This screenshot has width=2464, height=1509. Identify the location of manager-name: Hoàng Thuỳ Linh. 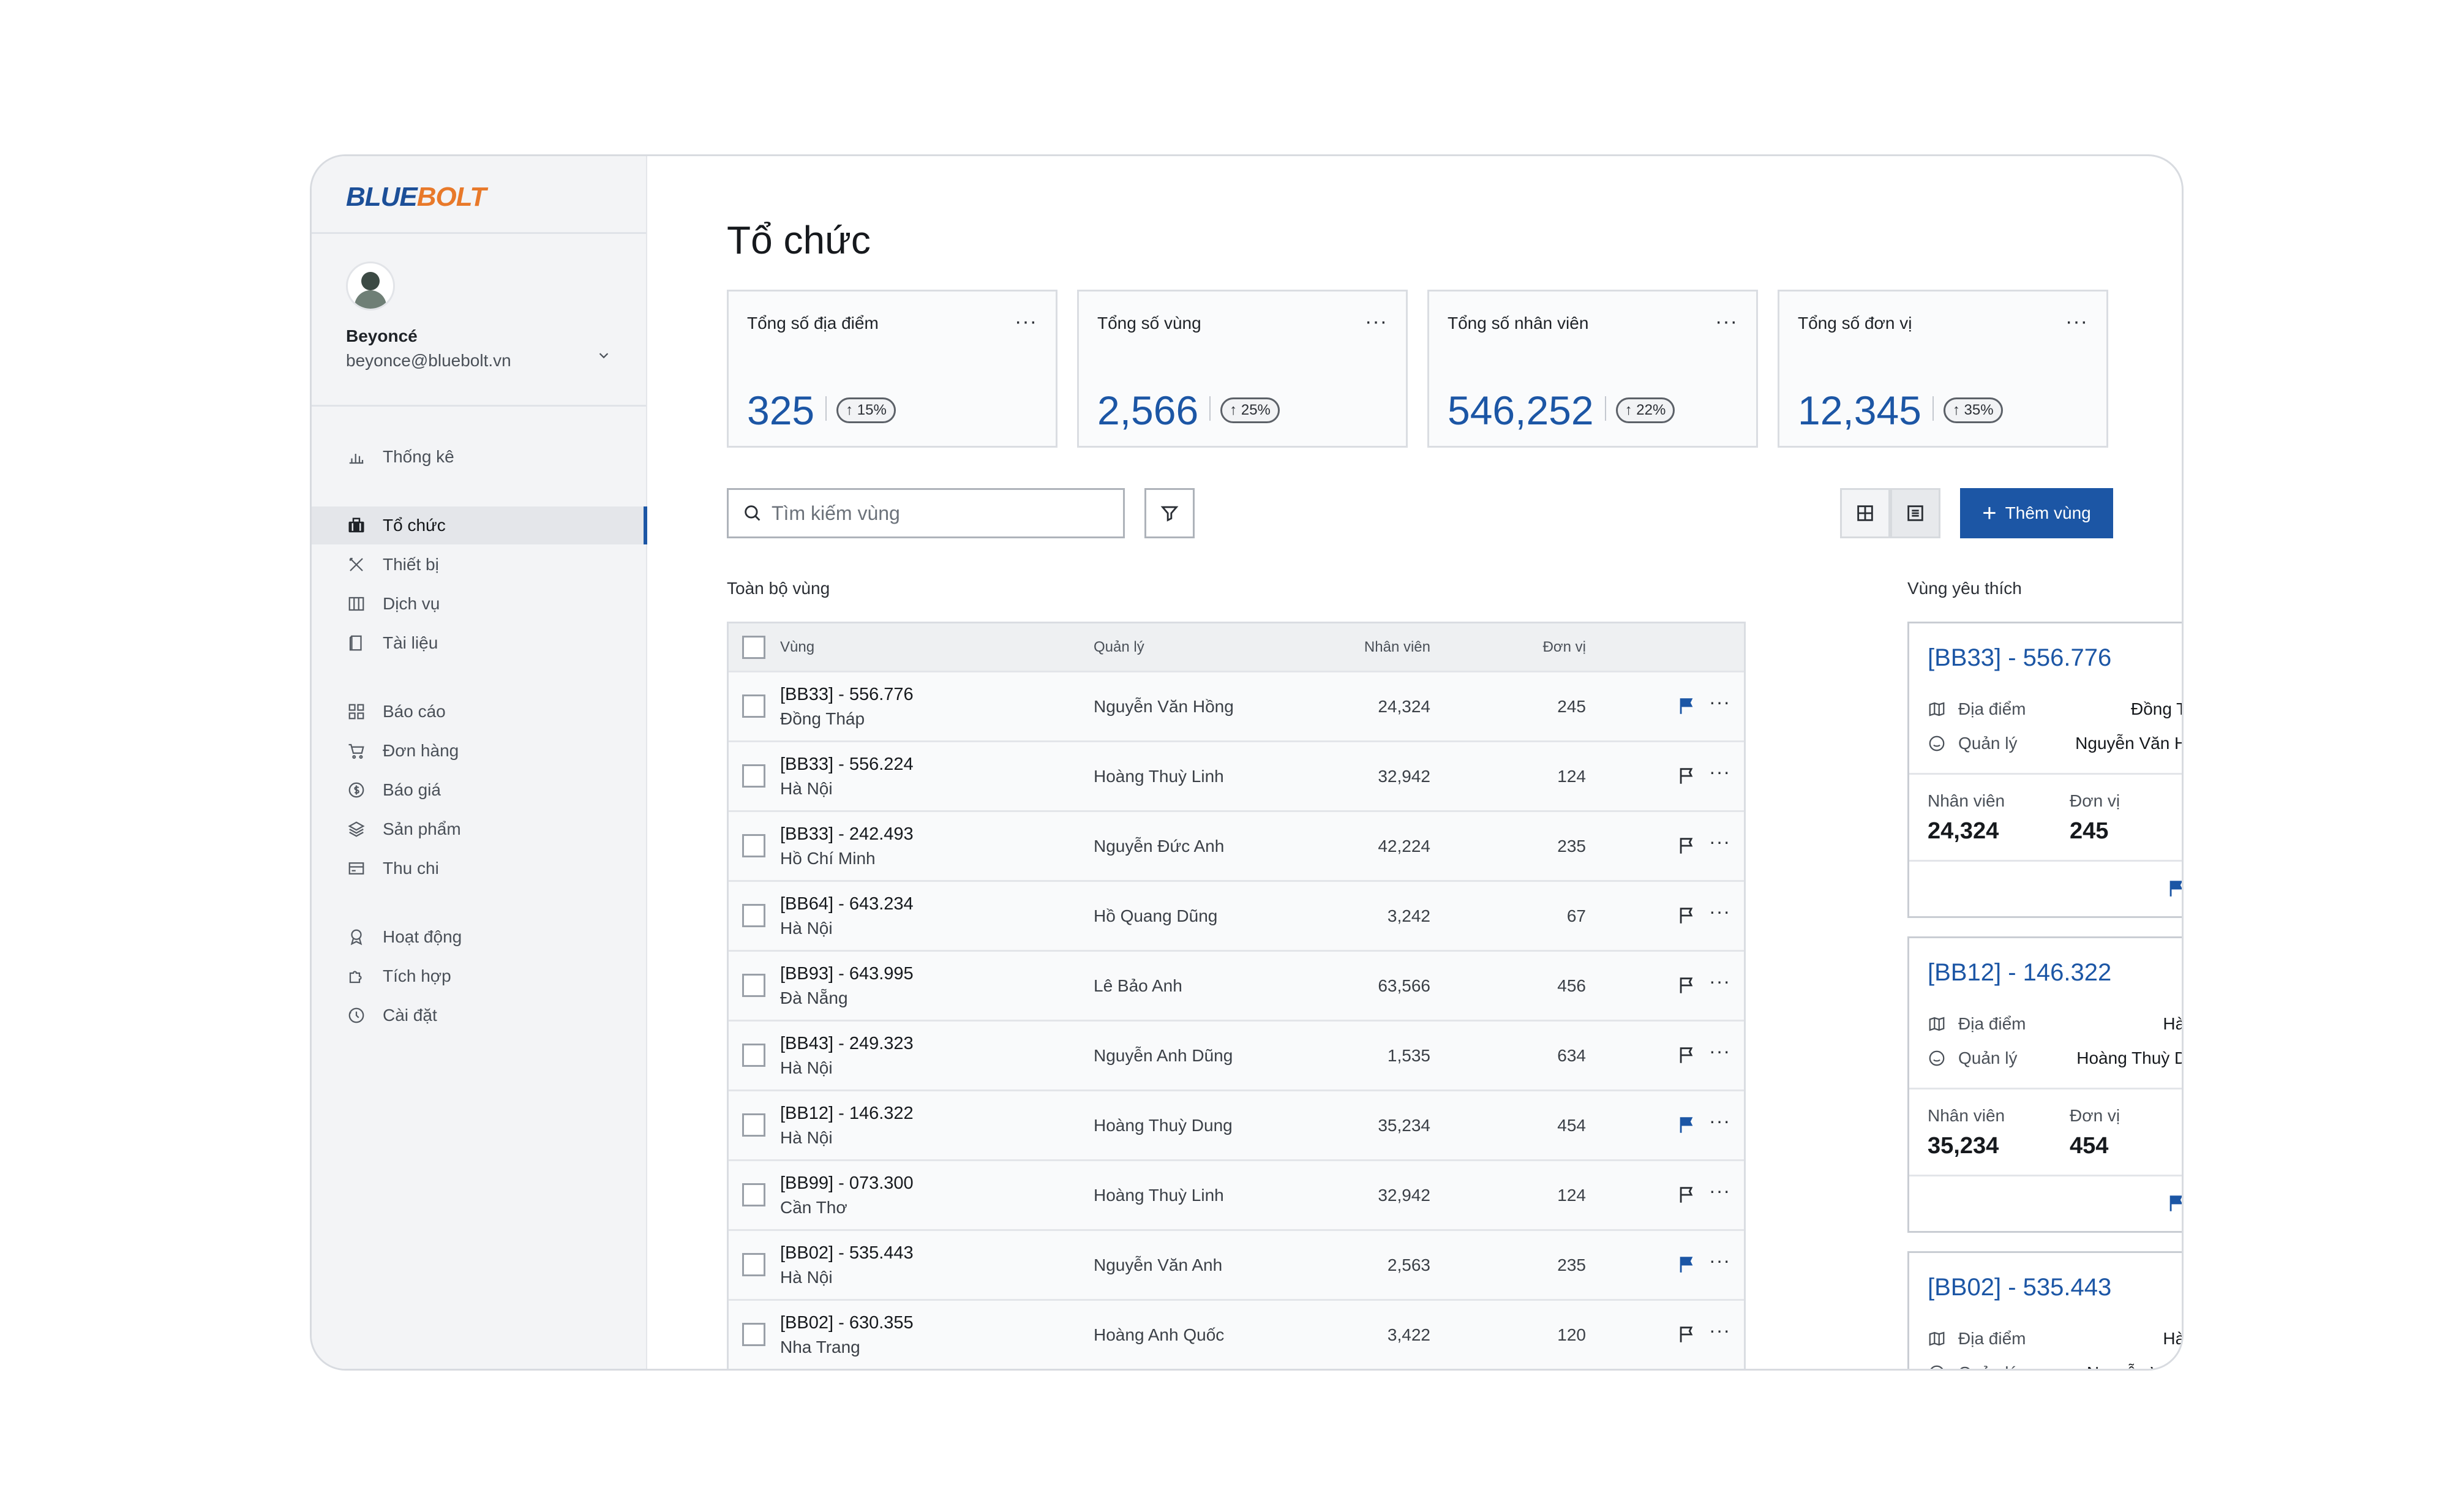
(1159, 777).